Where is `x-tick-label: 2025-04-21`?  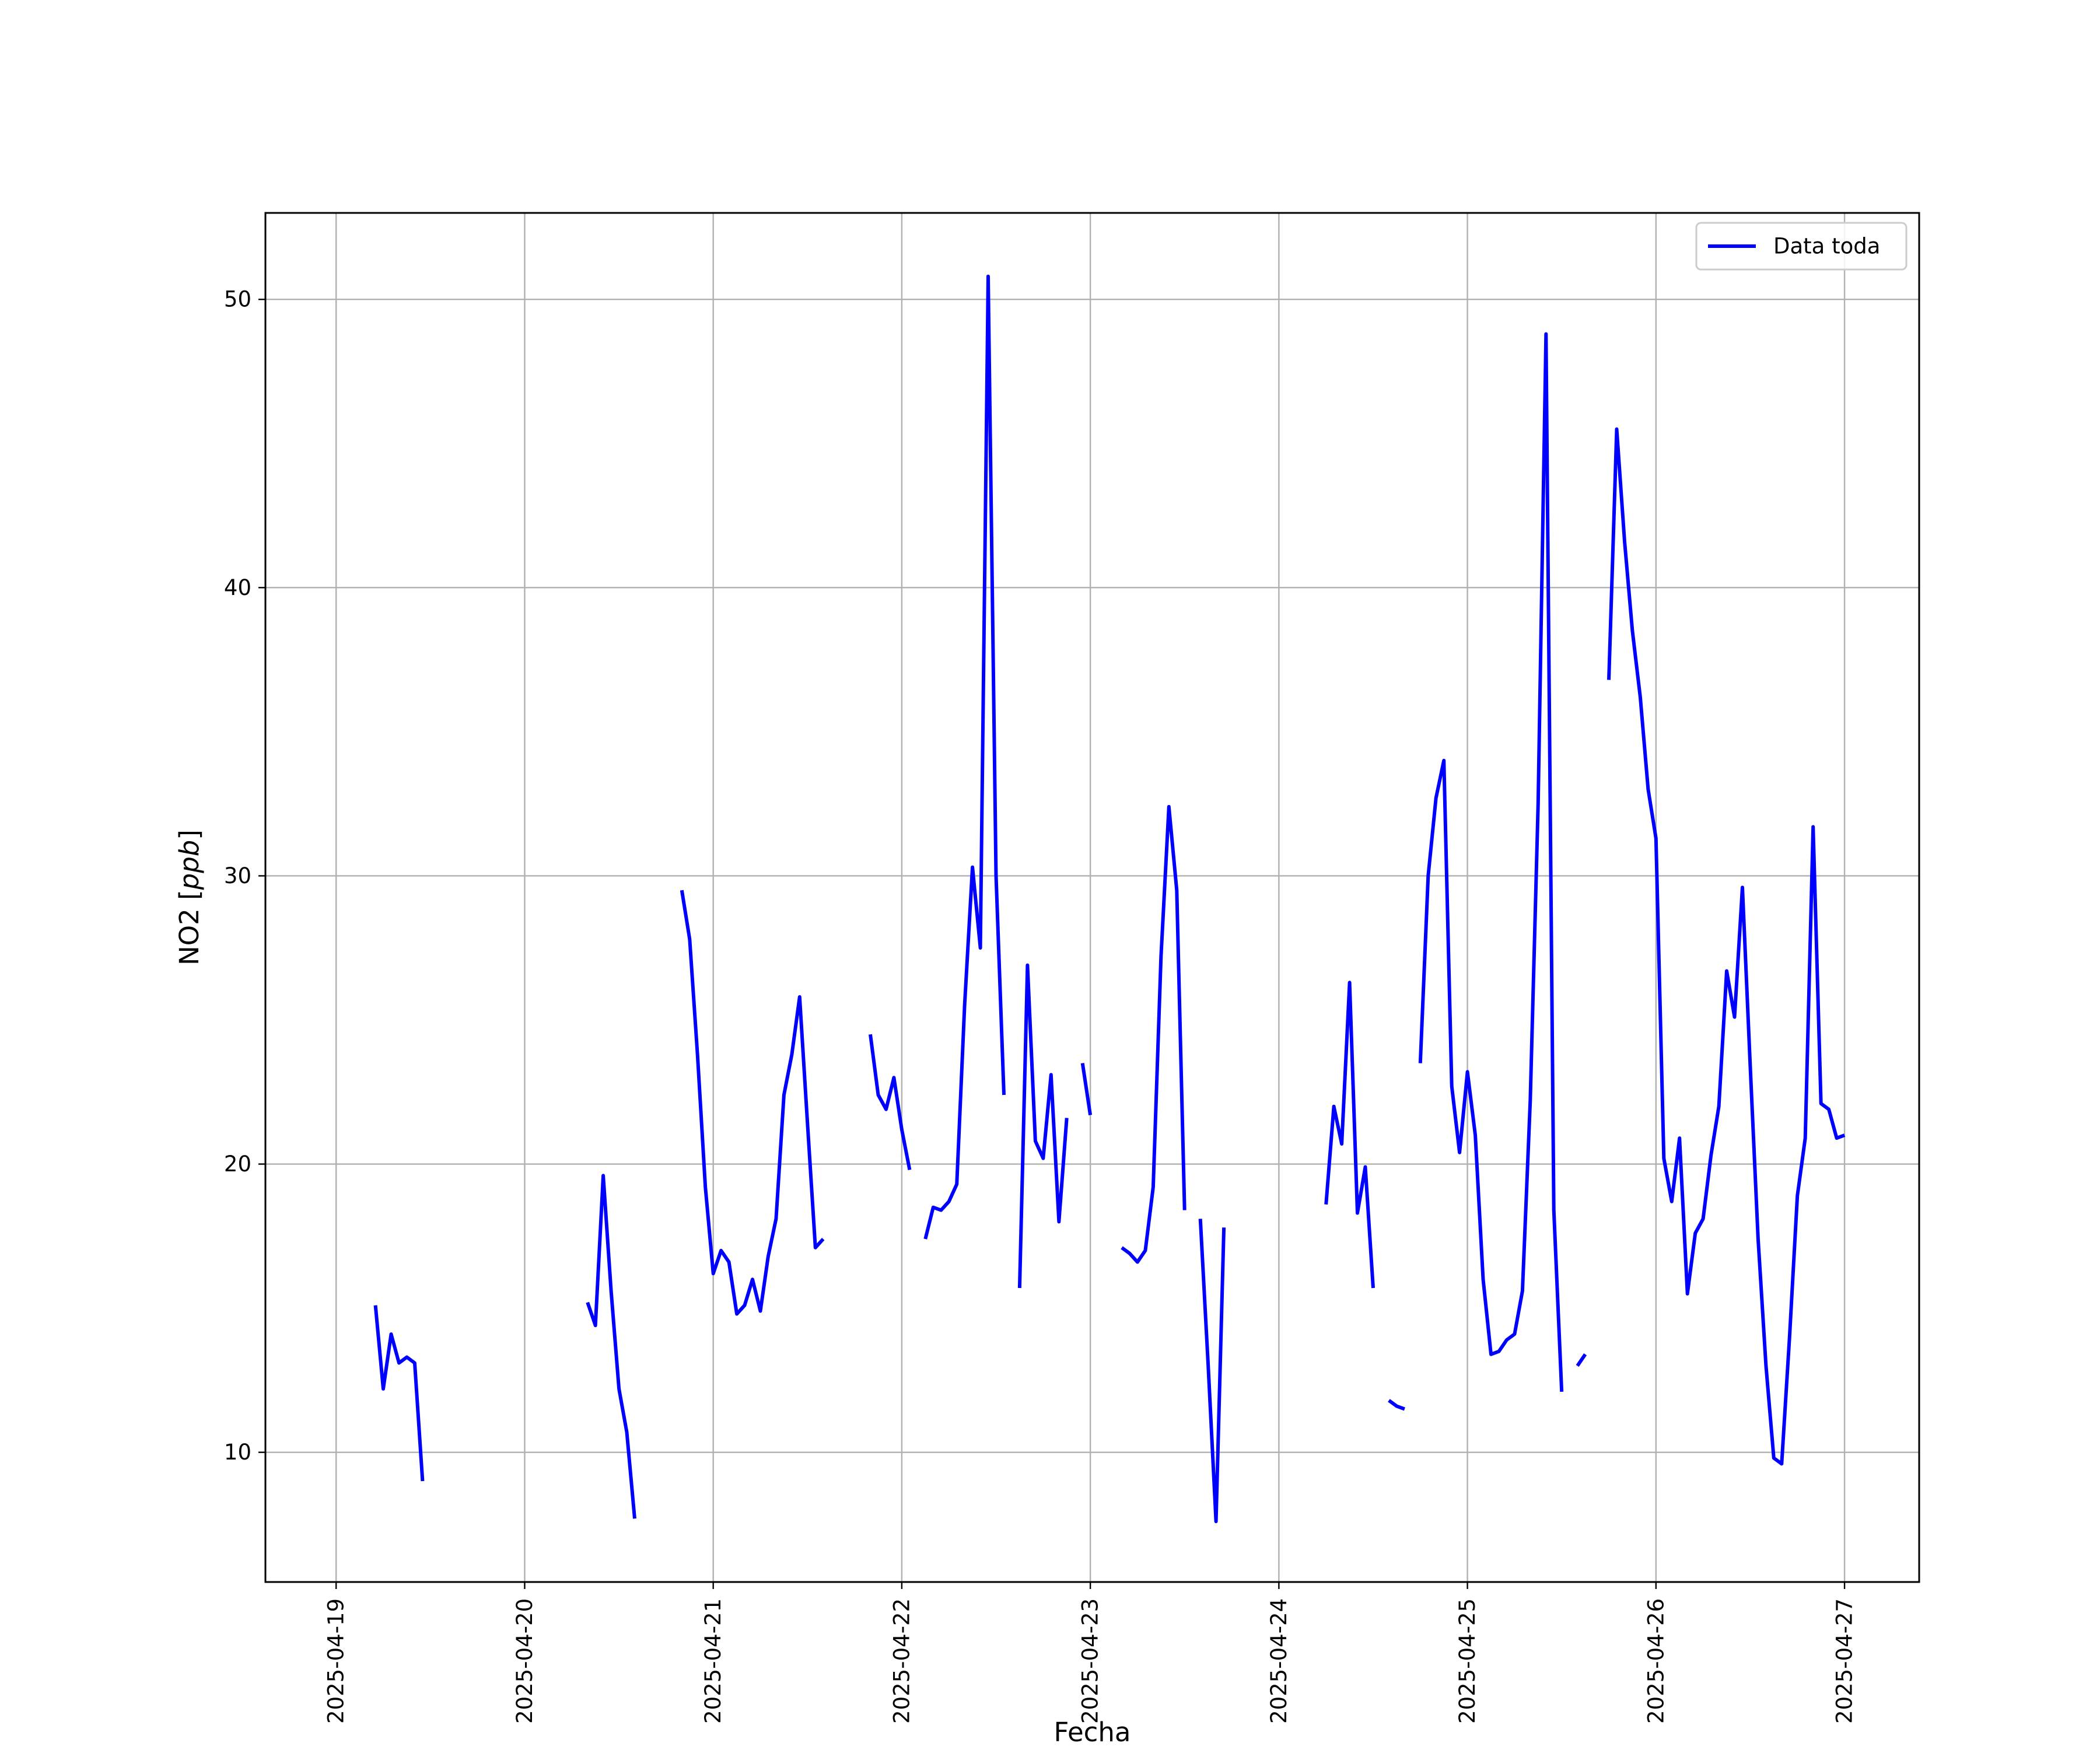 x-tick-label: 2025-04-21 is located at coordinates (713, 1661).